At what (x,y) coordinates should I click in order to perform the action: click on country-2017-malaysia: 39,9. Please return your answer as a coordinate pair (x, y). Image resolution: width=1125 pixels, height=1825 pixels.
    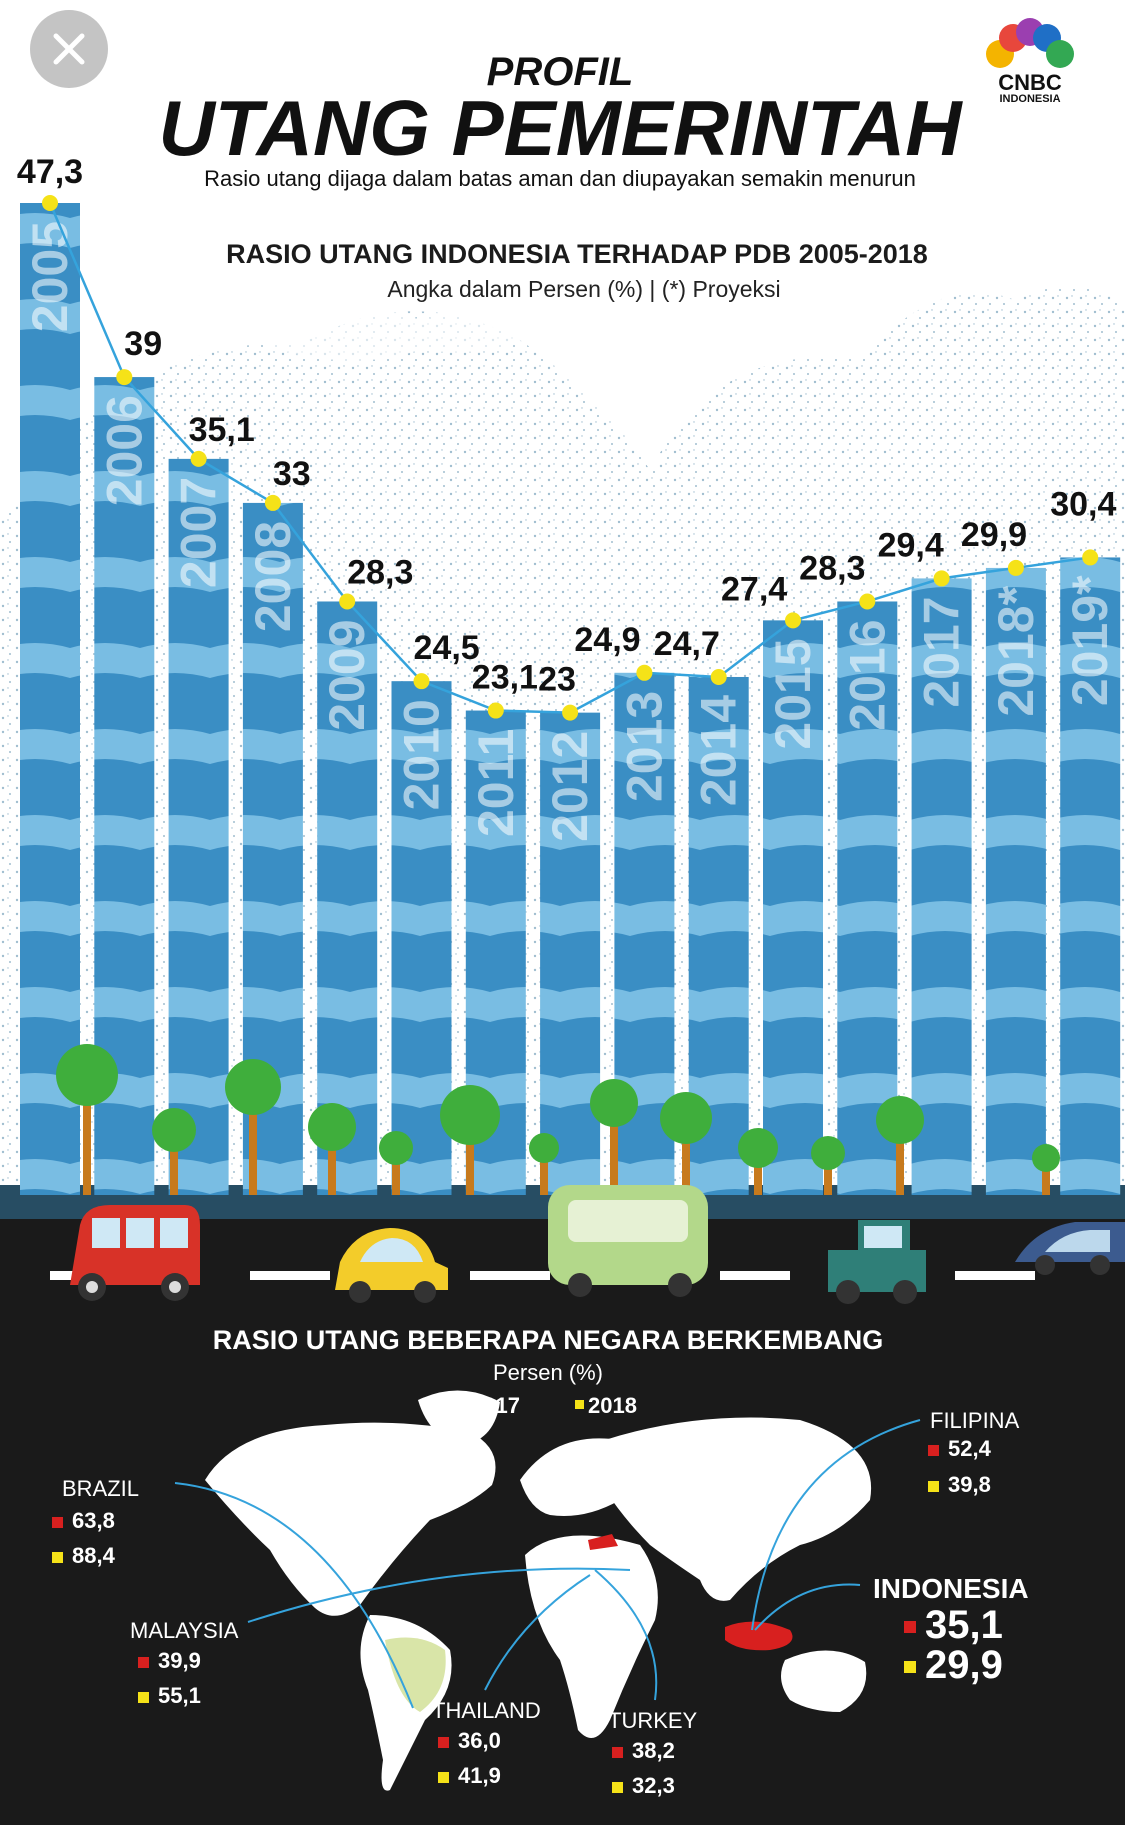
    Looking at the image, I should click on (169, 1661).